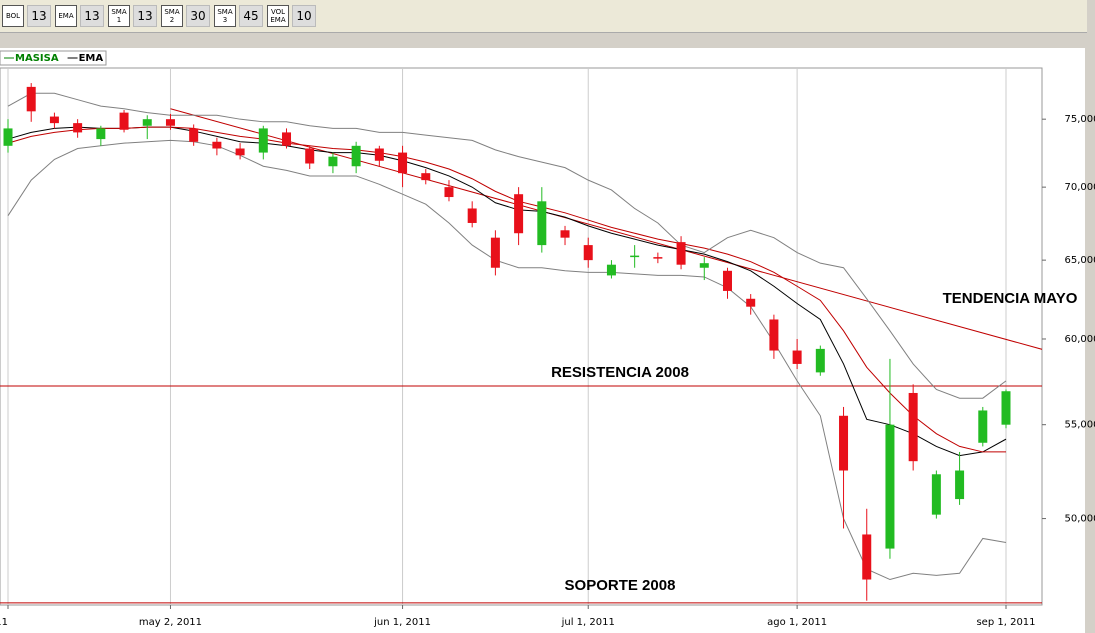 Image resolution: width=1095 pixels, height=633 pixels. Describe the element at coordinates (198, 16) in the screenshot. I see `button-value: 30` at that location.